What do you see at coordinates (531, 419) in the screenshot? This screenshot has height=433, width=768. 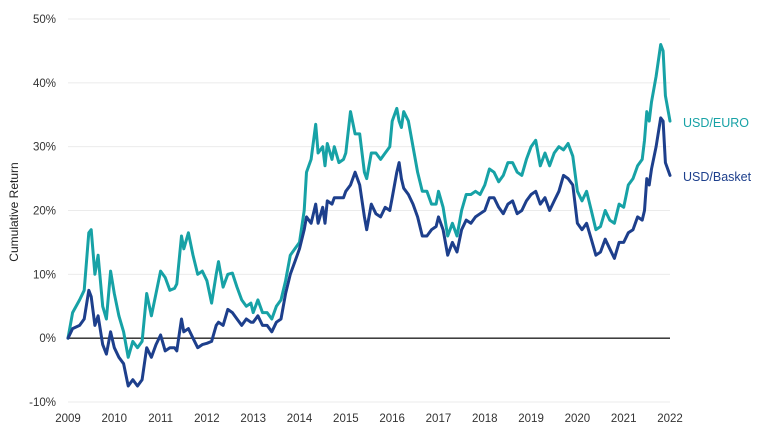 I see `x-tick-label: 2019` at bounding box center [531, 419].